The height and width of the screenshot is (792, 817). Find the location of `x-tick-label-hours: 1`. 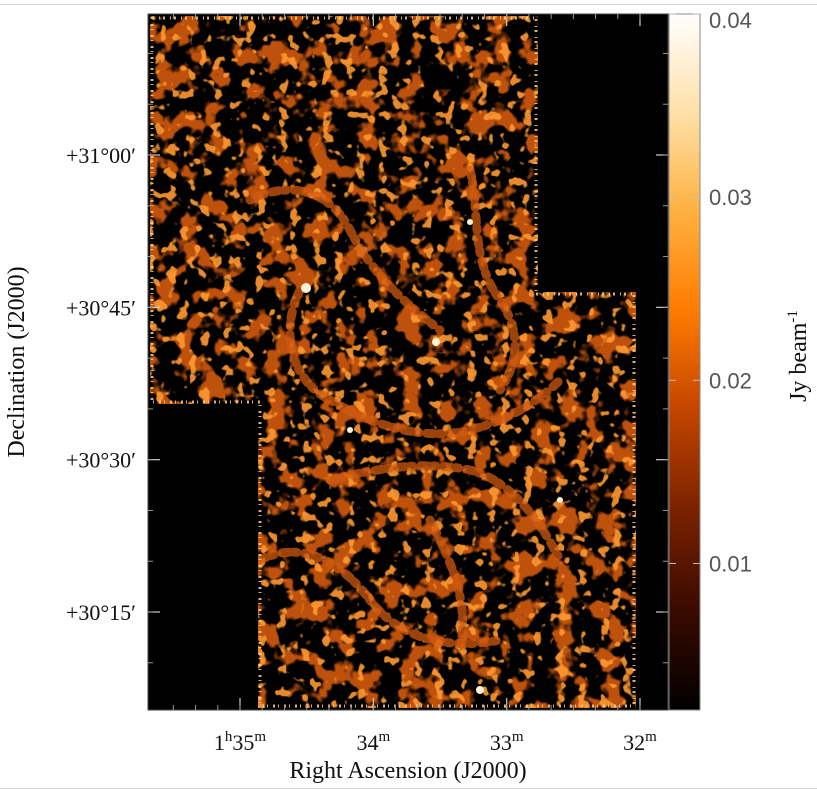

x-tick-label-hours: 1 is located at coordinates (219, 742).